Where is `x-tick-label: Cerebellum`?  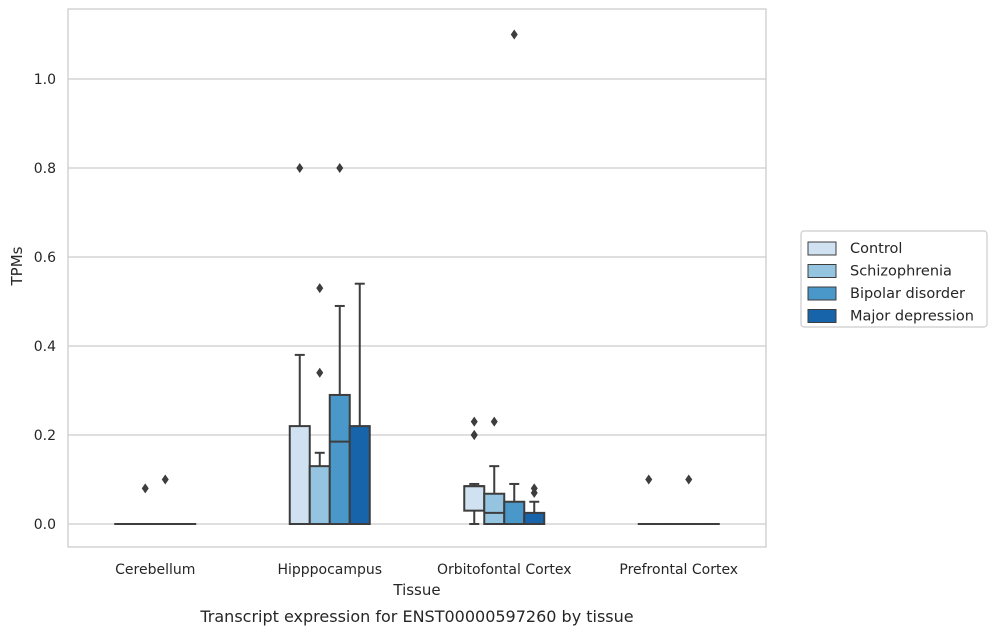
x-tick-label: Cerebellum is located at coordinates (155, 570).